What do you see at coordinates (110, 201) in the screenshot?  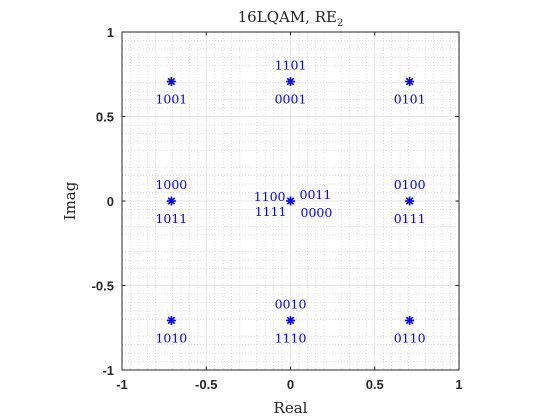 I see `y-tick-label: 0` at bounding box center [110, 201].